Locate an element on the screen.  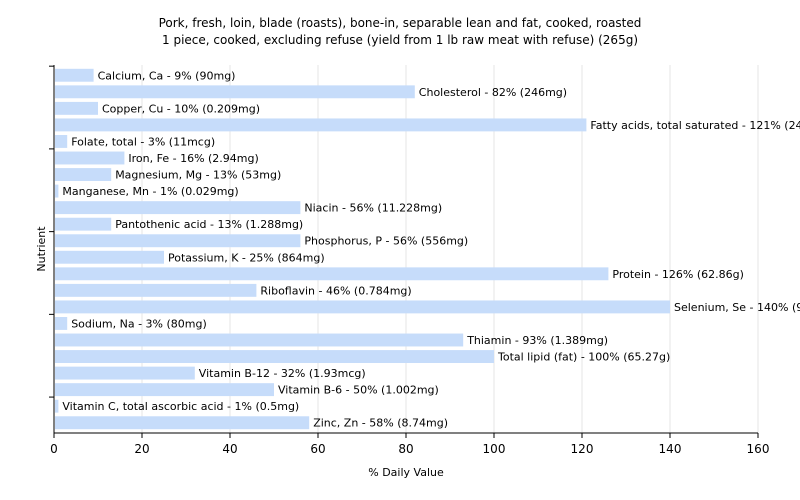
x-tick-label: 20 is located at coordinates (141, 449).